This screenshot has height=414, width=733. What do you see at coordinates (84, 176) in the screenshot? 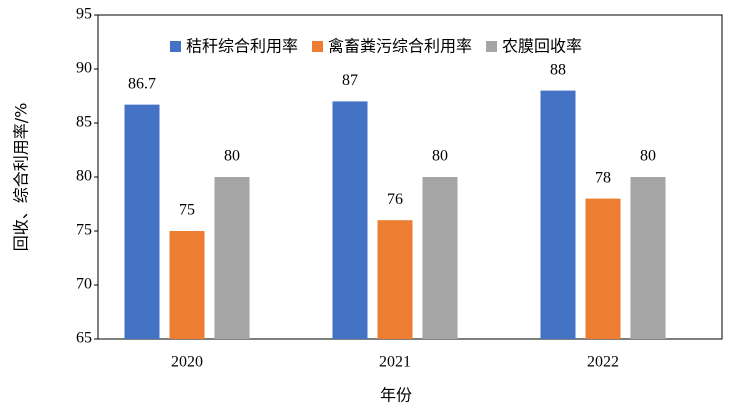
I see `y-tick-label: 80` at bounding box center [84, 176].